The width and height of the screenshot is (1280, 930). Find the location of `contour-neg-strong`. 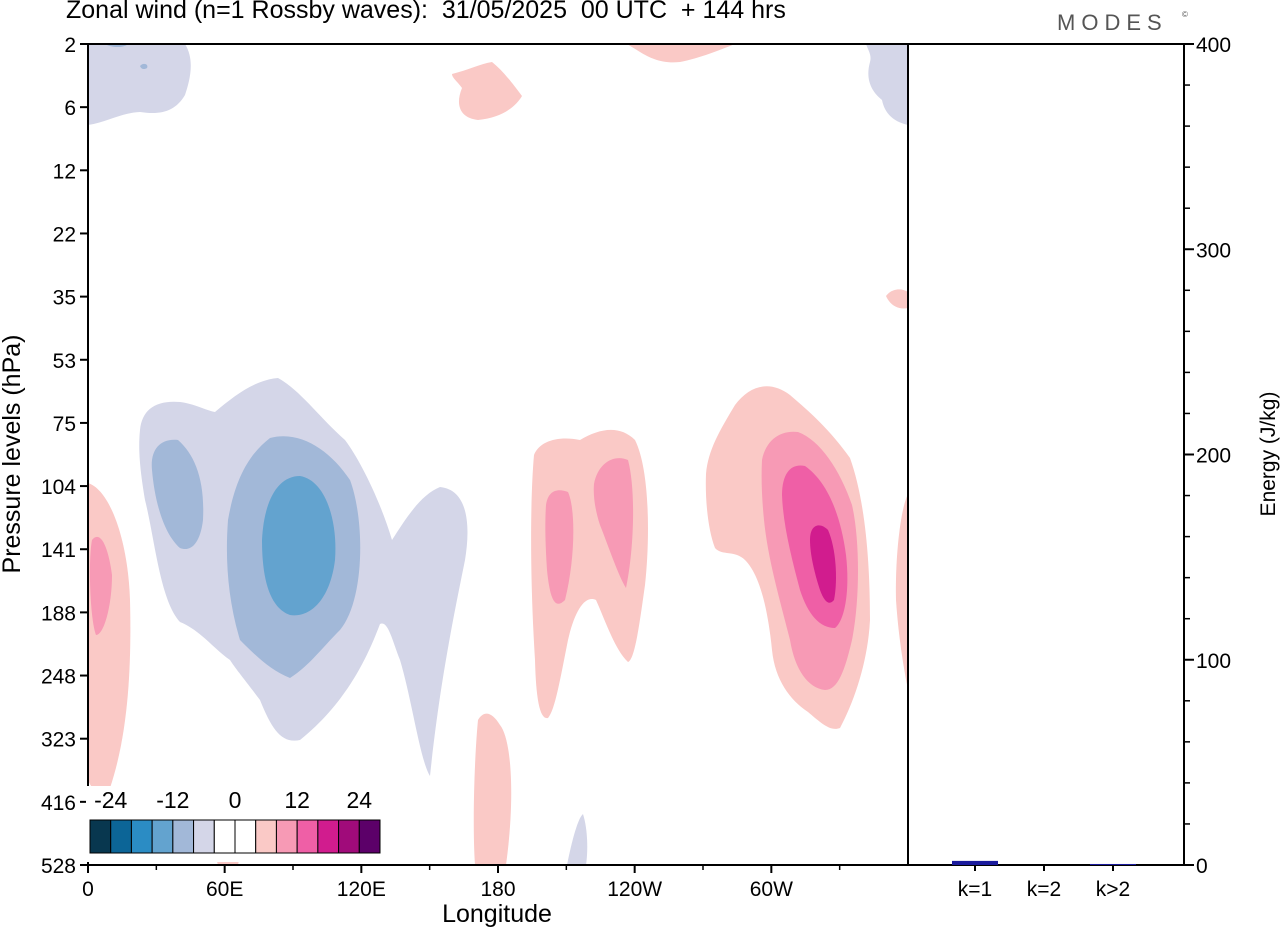

contour-neg-strong is located at coordinates (299, 546).